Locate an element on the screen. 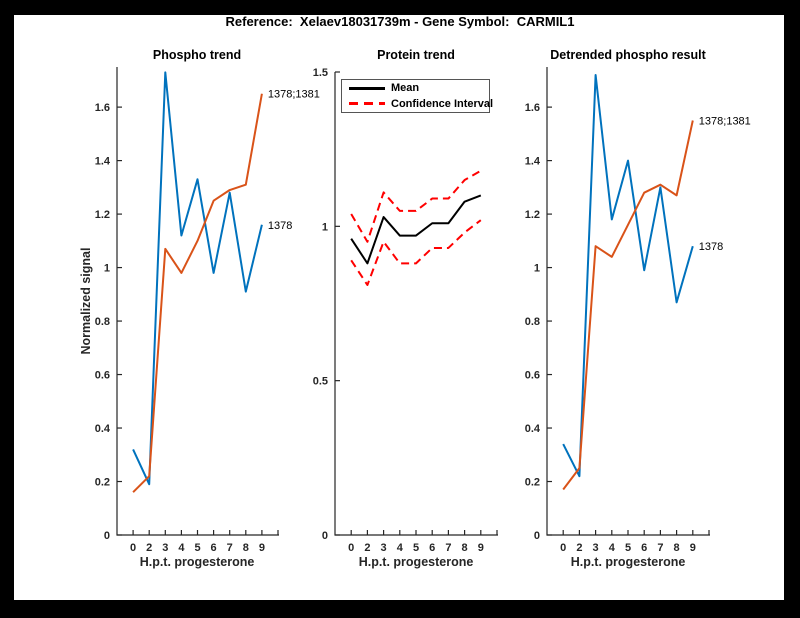  subplot1-xlabel: H.p.t. progesterone is located at coordinates (197, 562).